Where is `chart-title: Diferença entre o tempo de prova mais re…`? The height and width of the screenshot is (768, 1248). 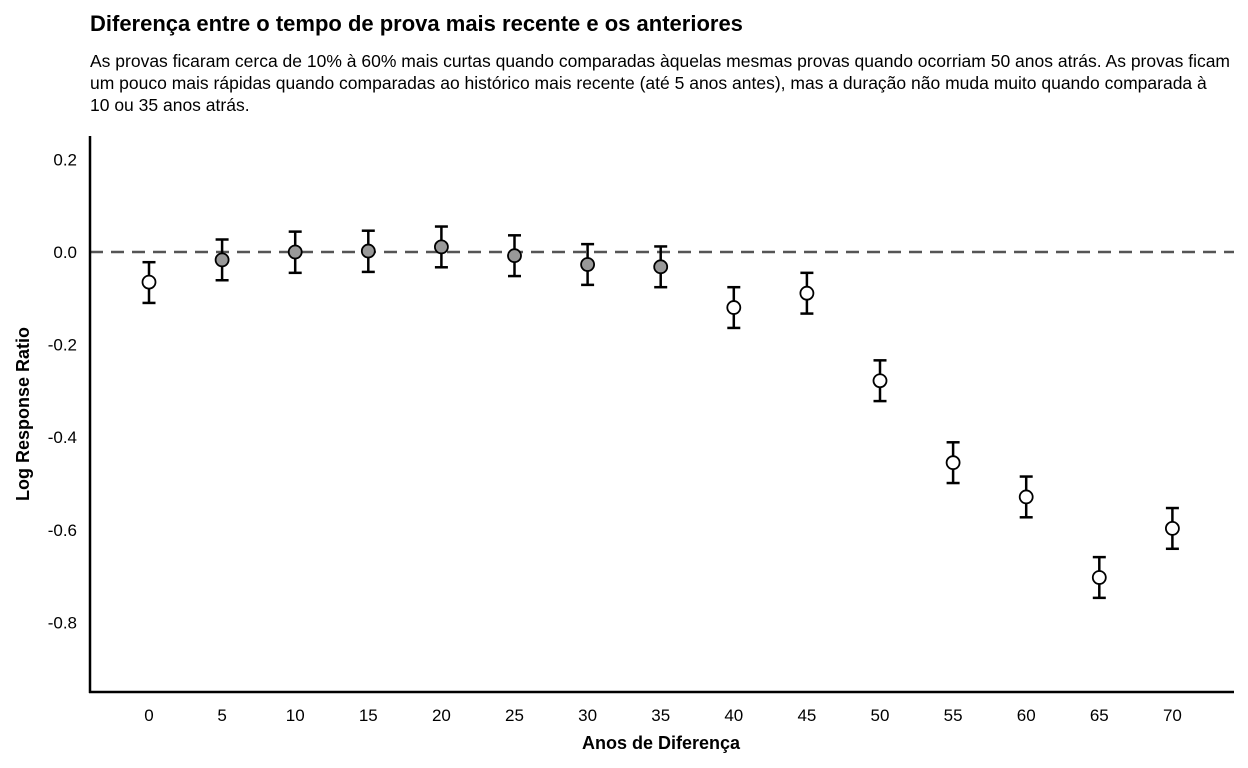 chart-title: Diferença entre o tempo de prova mais re… is located at coordinates (416, 23).